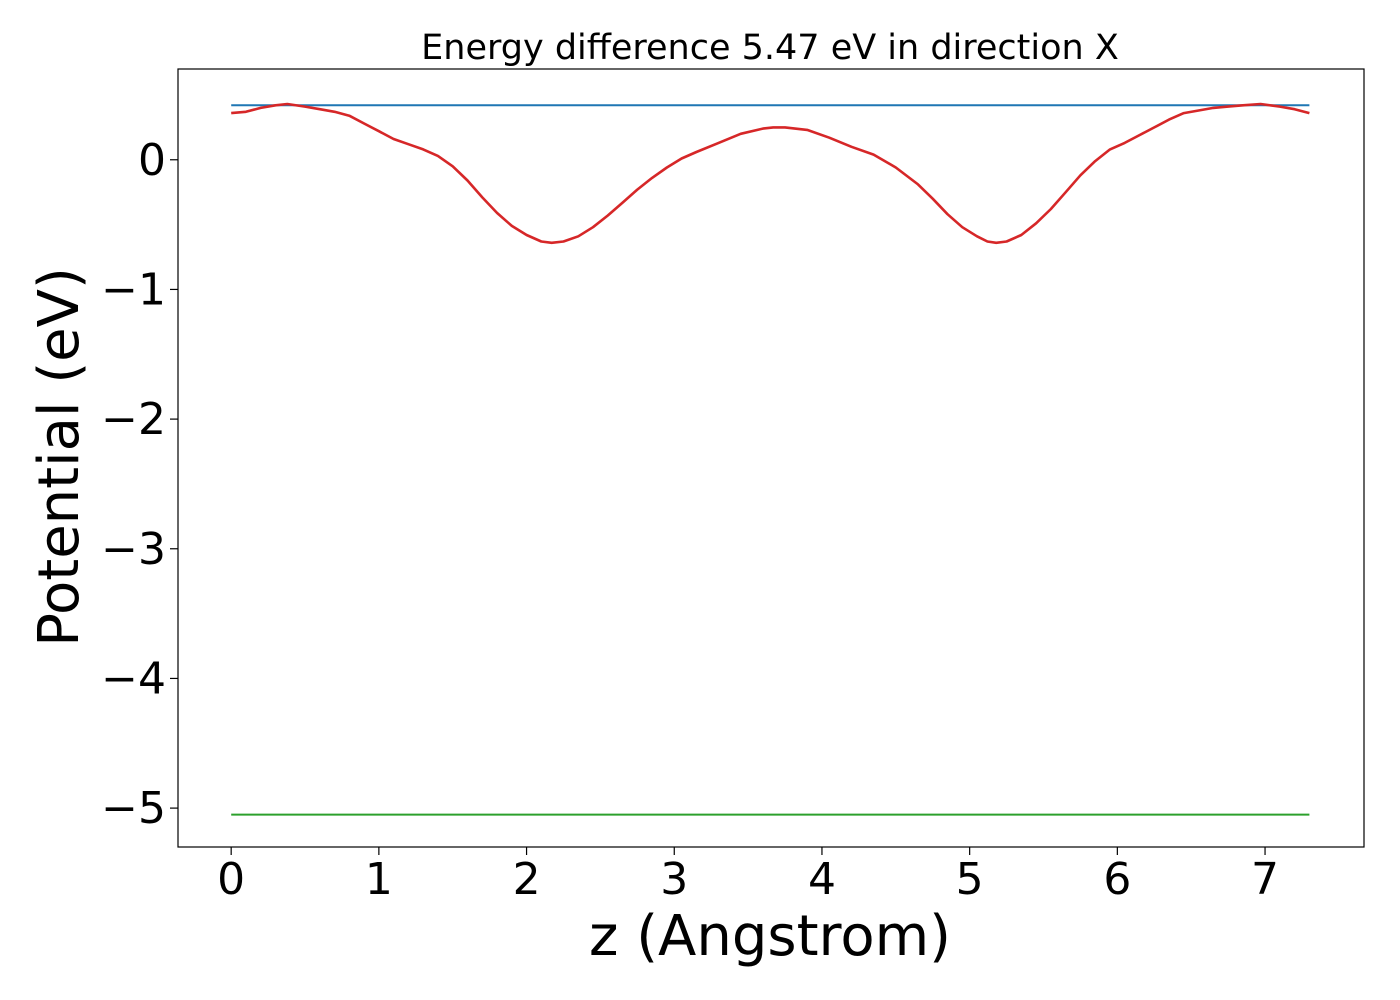 The height and width of the screenshot is (1000, 1400). I want to click on x-tick-label: 4, so click(822, 879).